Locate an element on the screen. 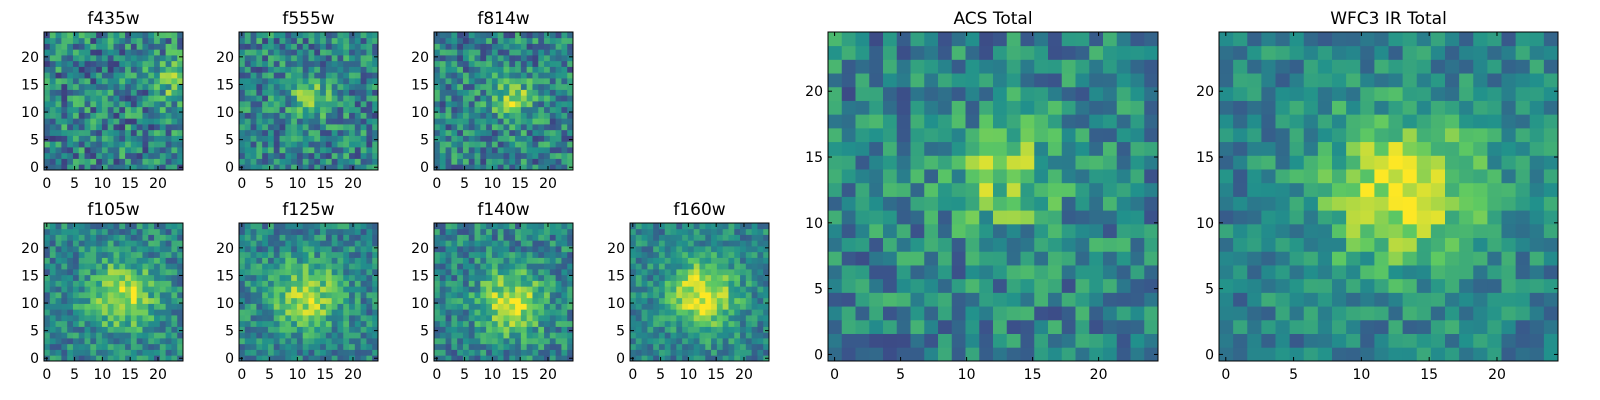  x-tick-label: 0 is located at coordinates (632, 375).